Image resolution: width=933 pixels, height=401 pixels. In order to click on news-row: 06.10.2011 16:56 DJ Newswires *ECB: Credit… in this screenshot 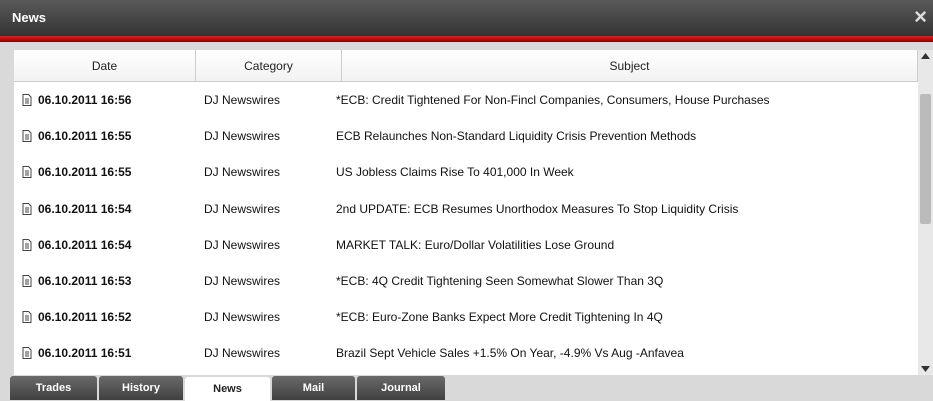, I will do `click(466, 100)`.